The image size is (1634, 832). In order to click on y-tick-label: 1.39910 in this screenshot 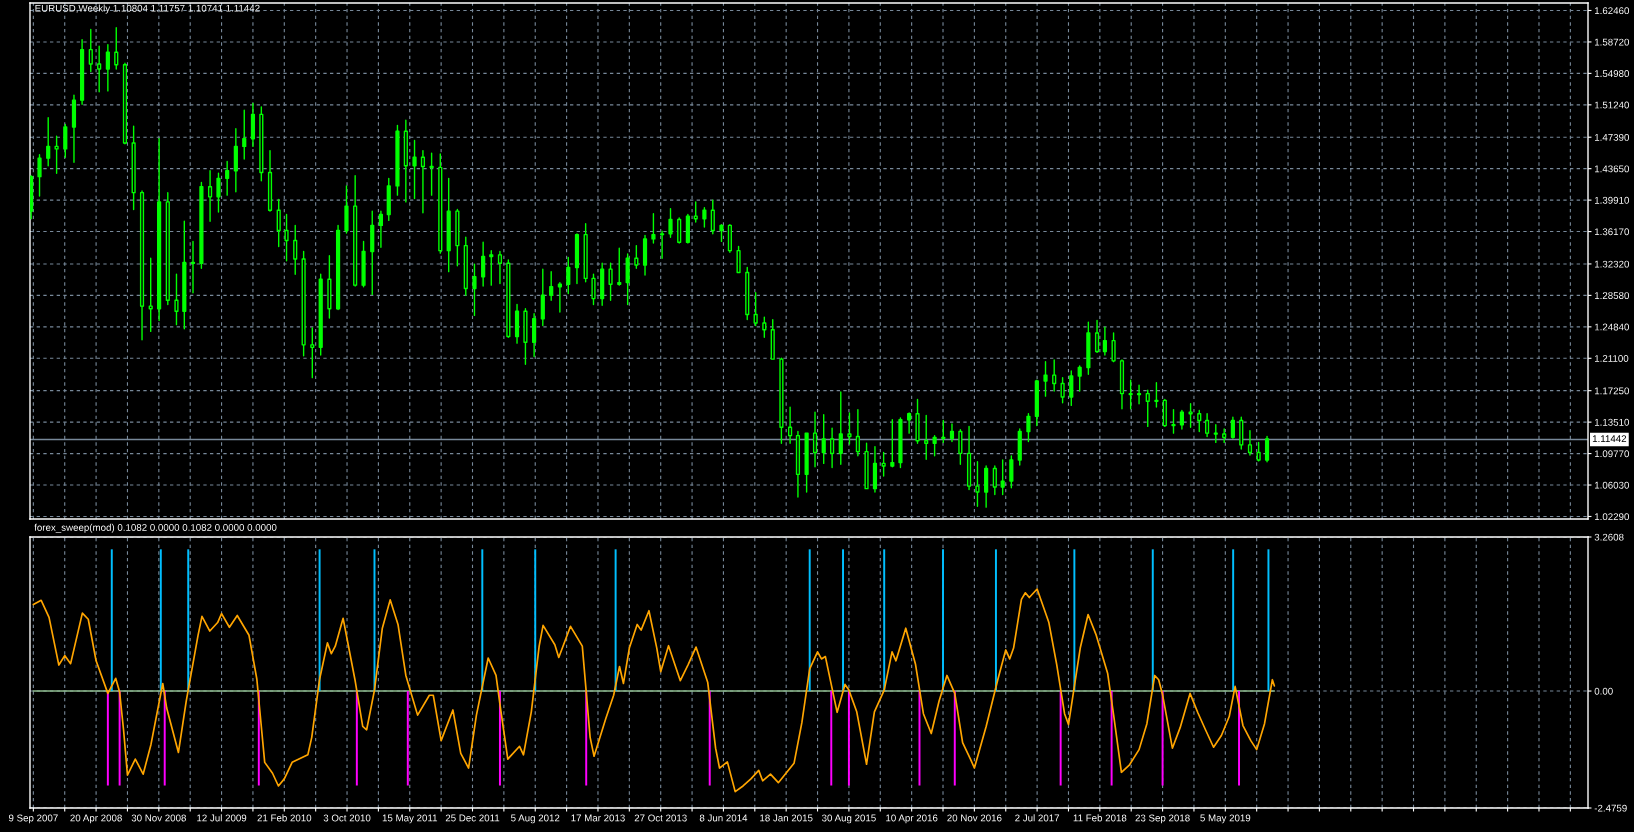, I will do `click(1612, 200)`.